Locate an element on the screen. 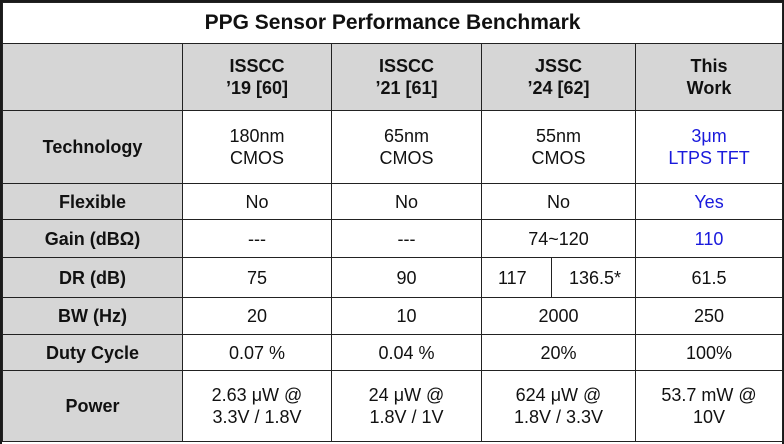 This screenshot has height=444, width=784. header-col-line: ’24 [62] is located at coordinates (558, 88).